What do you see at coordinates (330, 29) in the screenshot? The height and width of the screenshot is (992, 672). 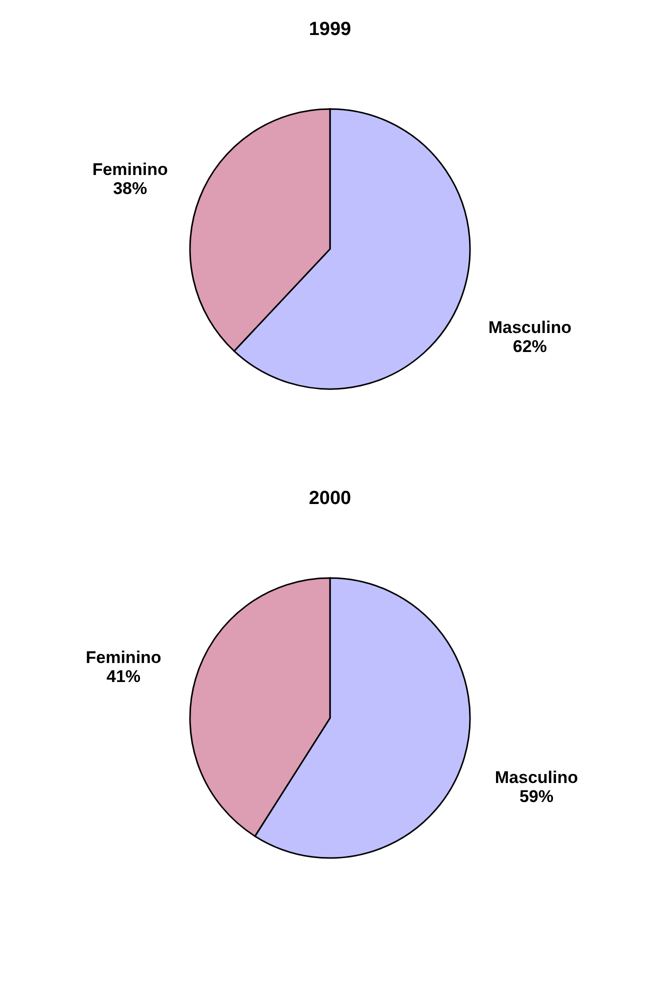 I see `chart-title: 1999` at bounding box center [330, 29].